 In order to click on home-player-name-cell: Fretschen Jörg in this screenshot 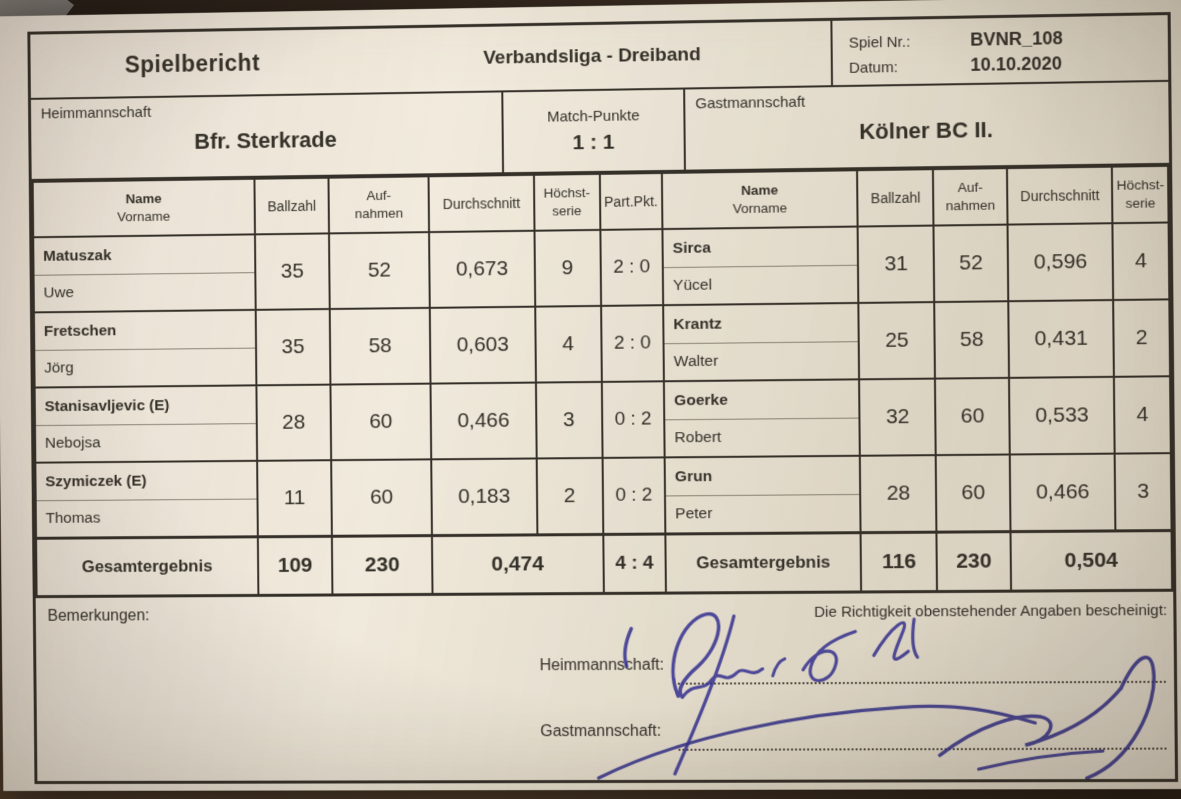, I will do `click(145, 348)`.